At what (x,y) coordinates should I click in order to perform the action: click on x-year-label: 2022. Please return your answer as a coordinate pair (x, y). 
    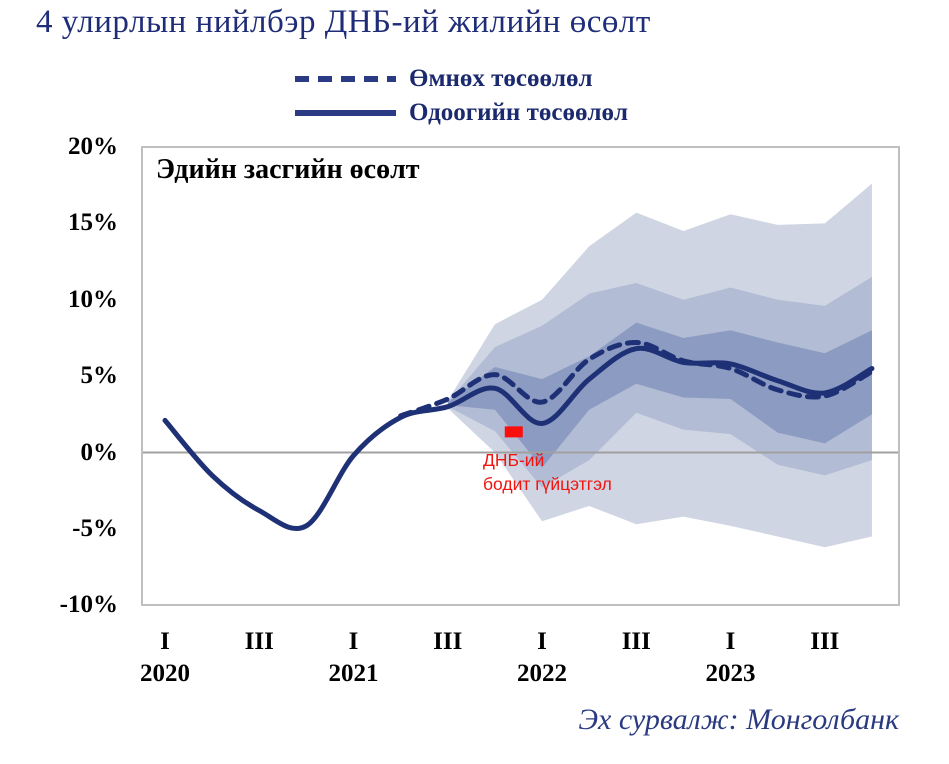
    Looking at the image, I should click on (542, 673).